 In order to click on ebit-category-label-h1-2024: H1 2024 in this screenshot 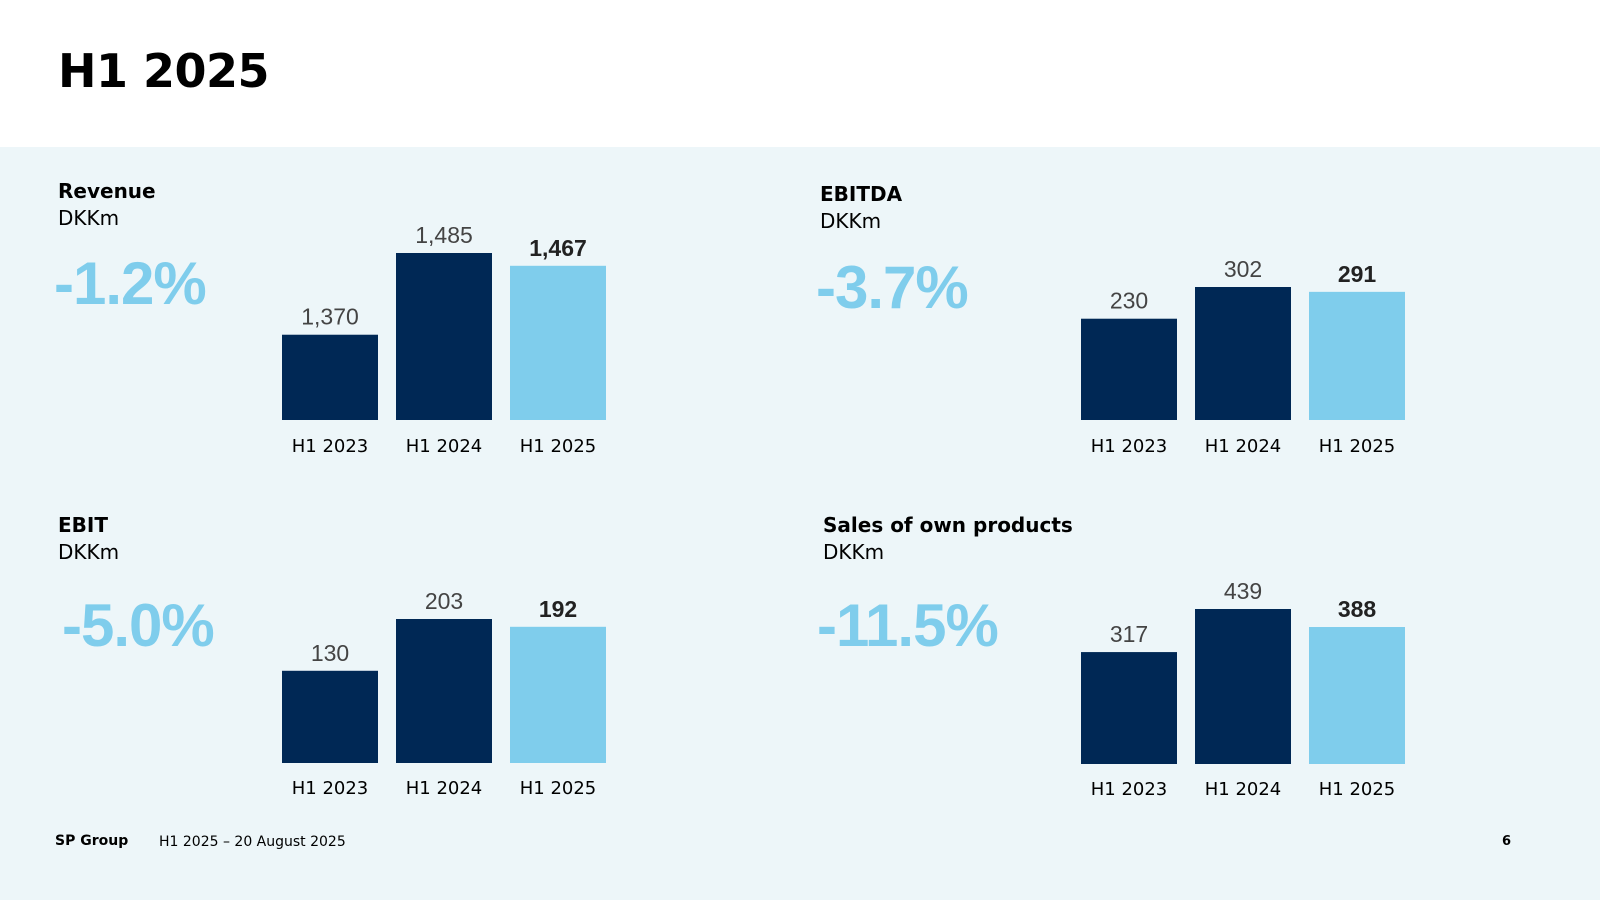, I will do `click(444, 788)`.